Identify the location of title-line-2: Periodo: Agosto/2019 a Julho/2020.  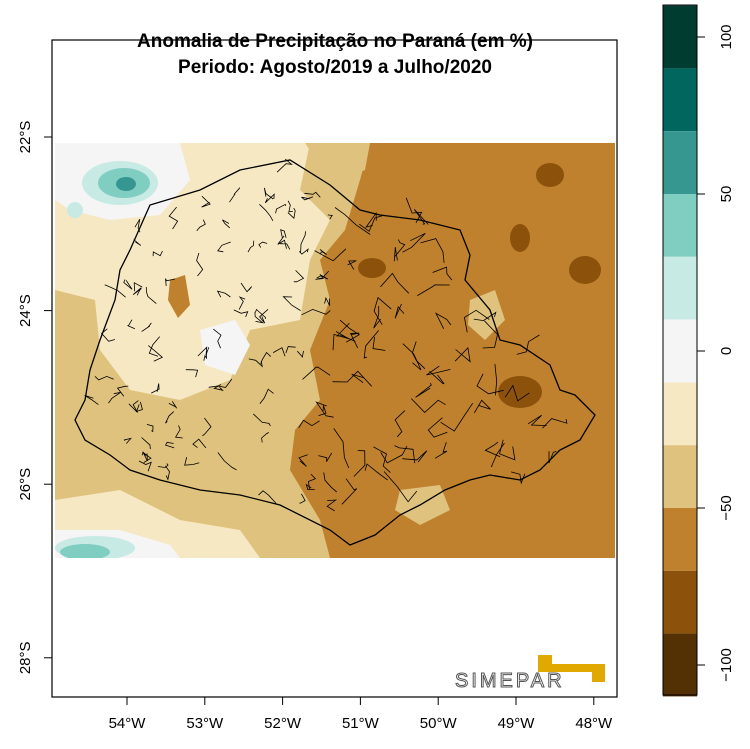
(335, 67).